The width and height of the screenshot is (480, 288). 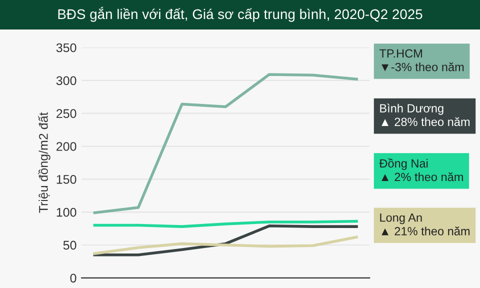 What do you see at coordinates (66, 47) in the screenshot?
I see `y-tick-label: 350` at bounding box center [66, 47].